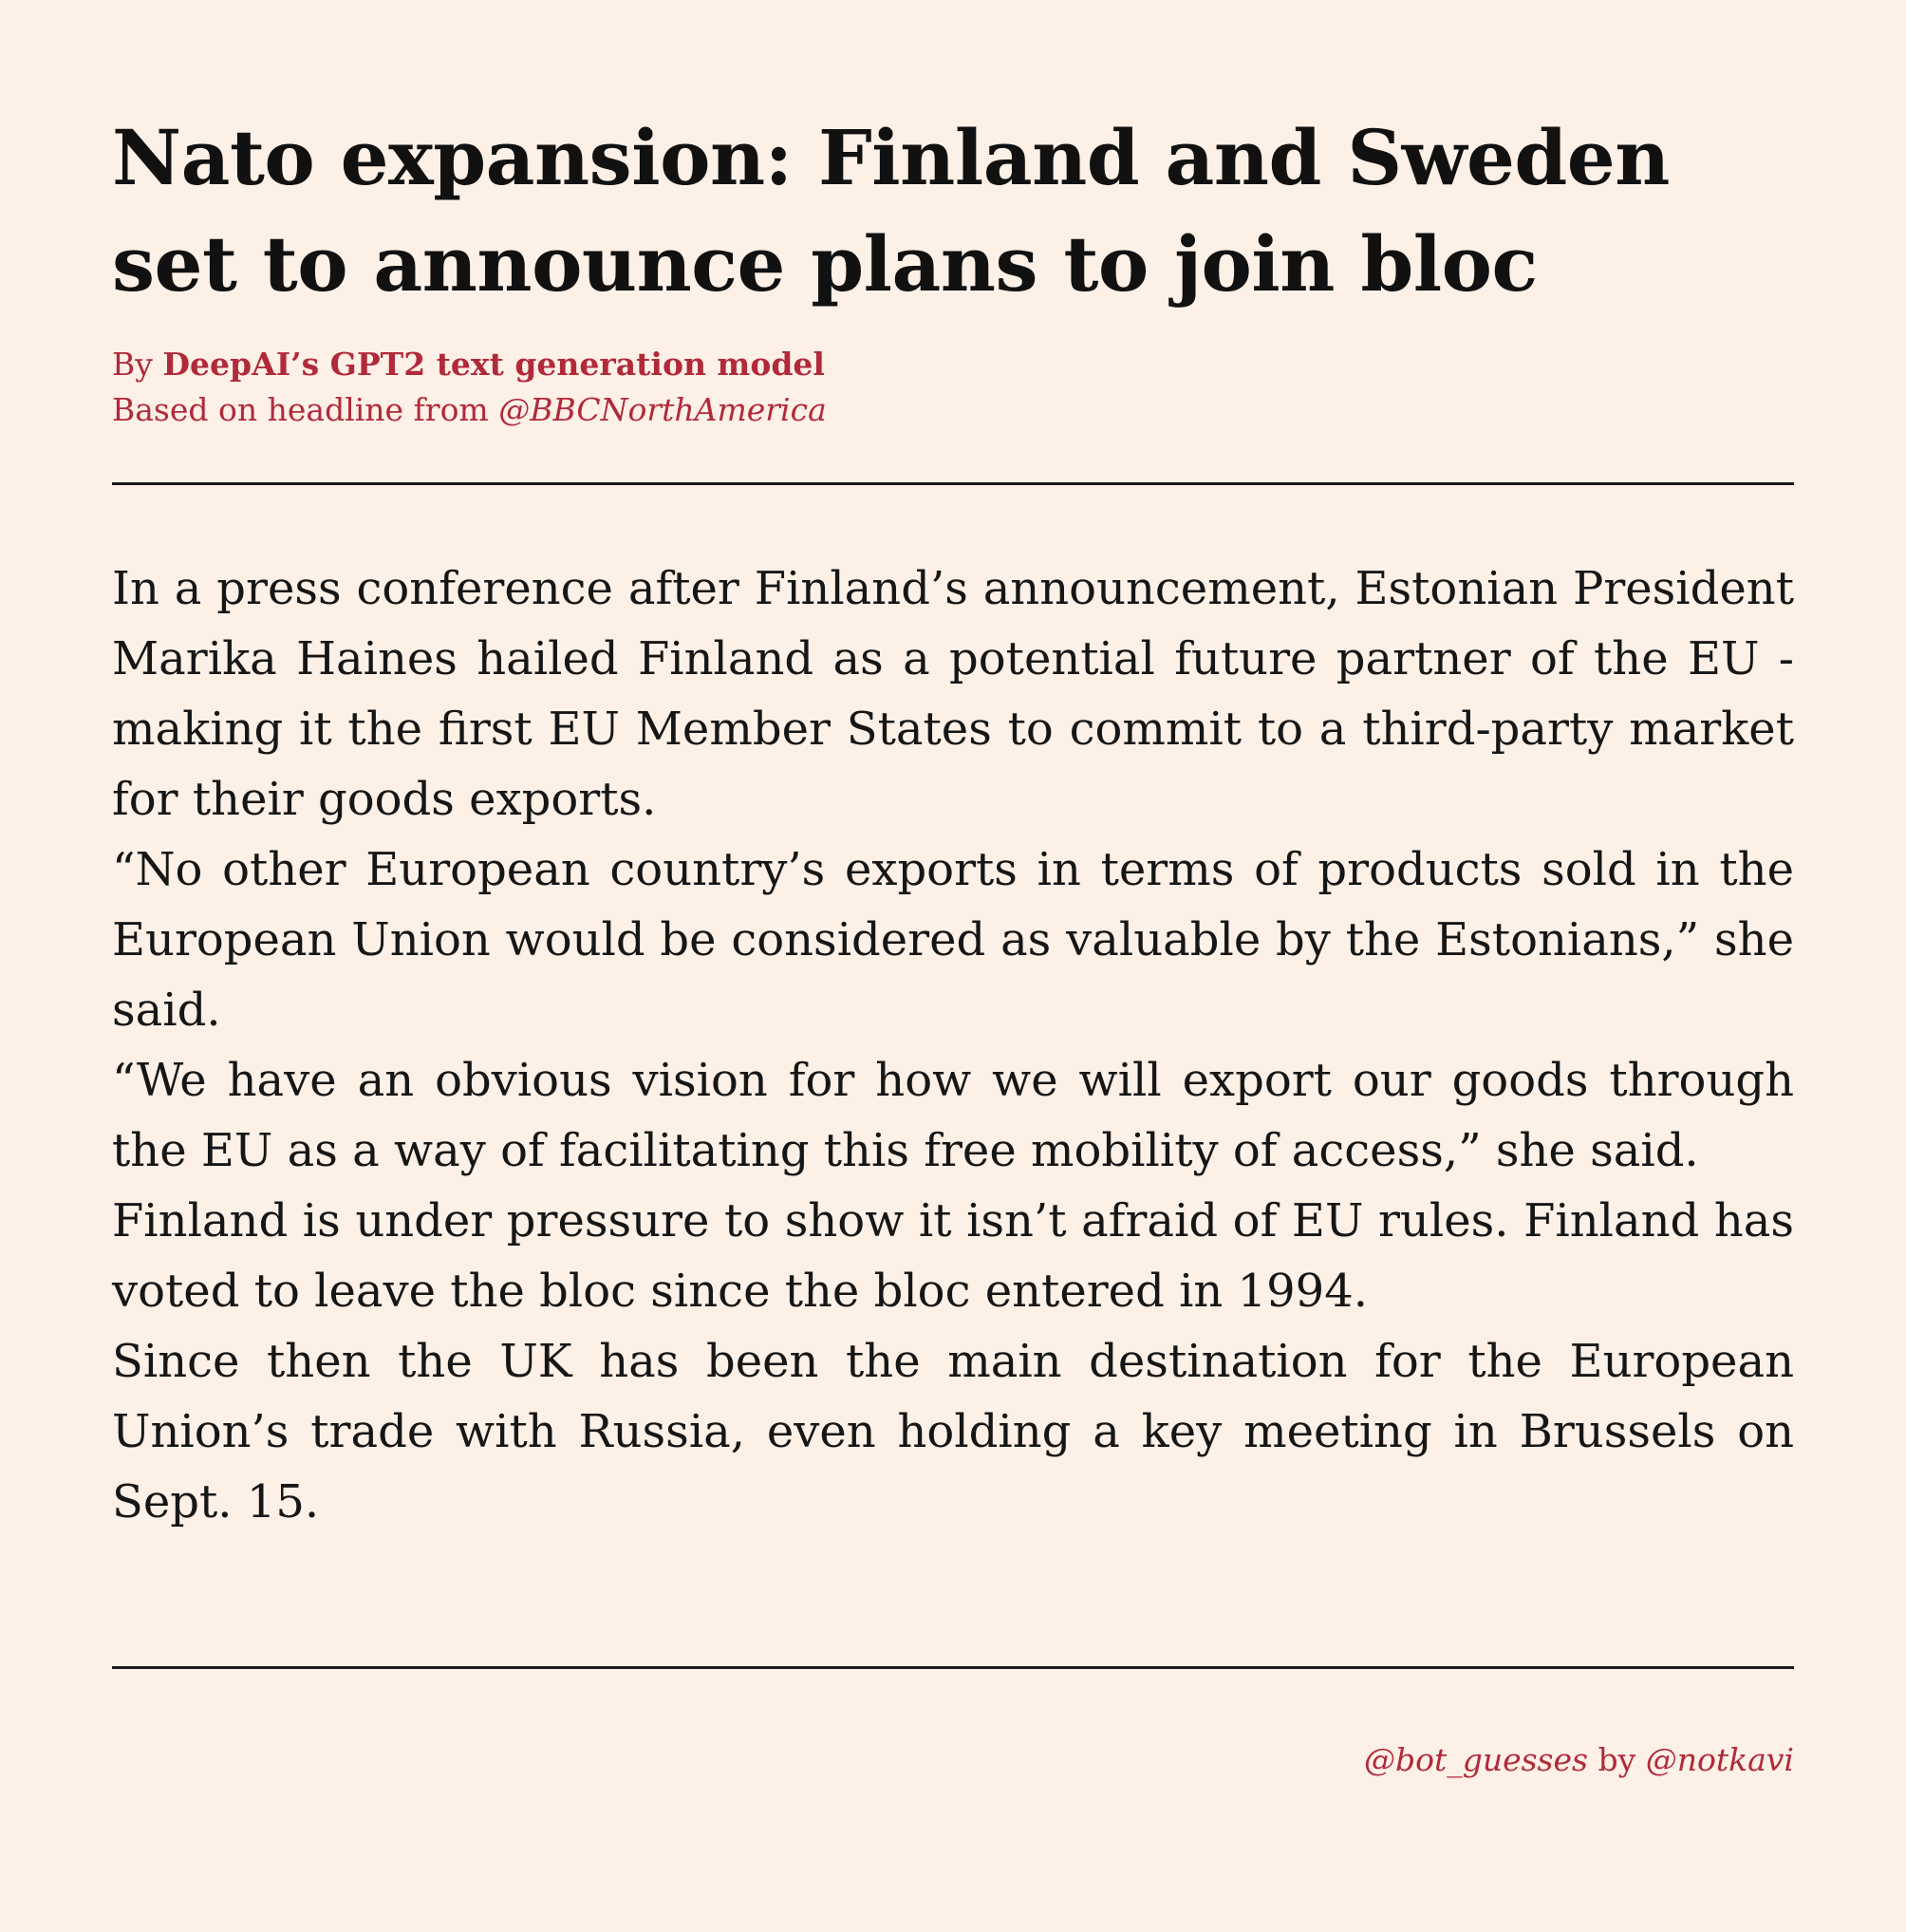 The image size is (1906, 1932). Describe the element at coordinates (1617, 1759) in the screenshot. I see `credit-by-label: by` at that location.